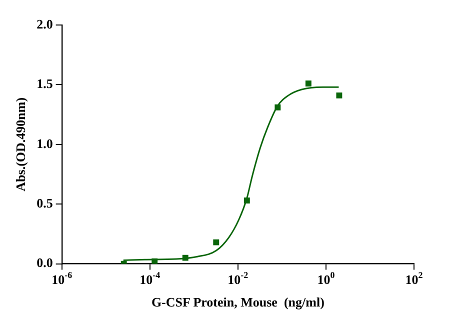 This screenshot has width=454, height=325. I want to click on y-tick-label: 1.5, so click(45, 84).